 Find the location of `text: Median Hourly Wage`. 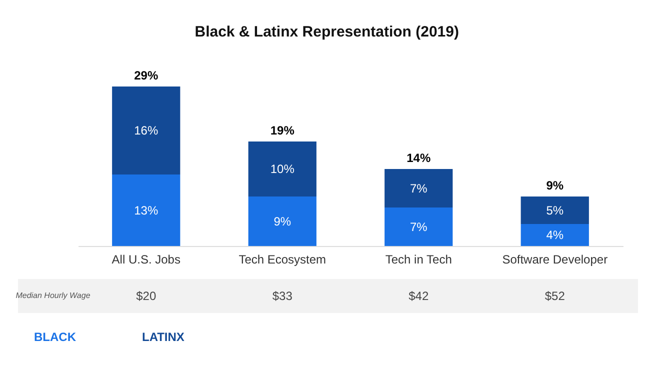

text: Median Hourly Wage is located at coordinates (53, 295).